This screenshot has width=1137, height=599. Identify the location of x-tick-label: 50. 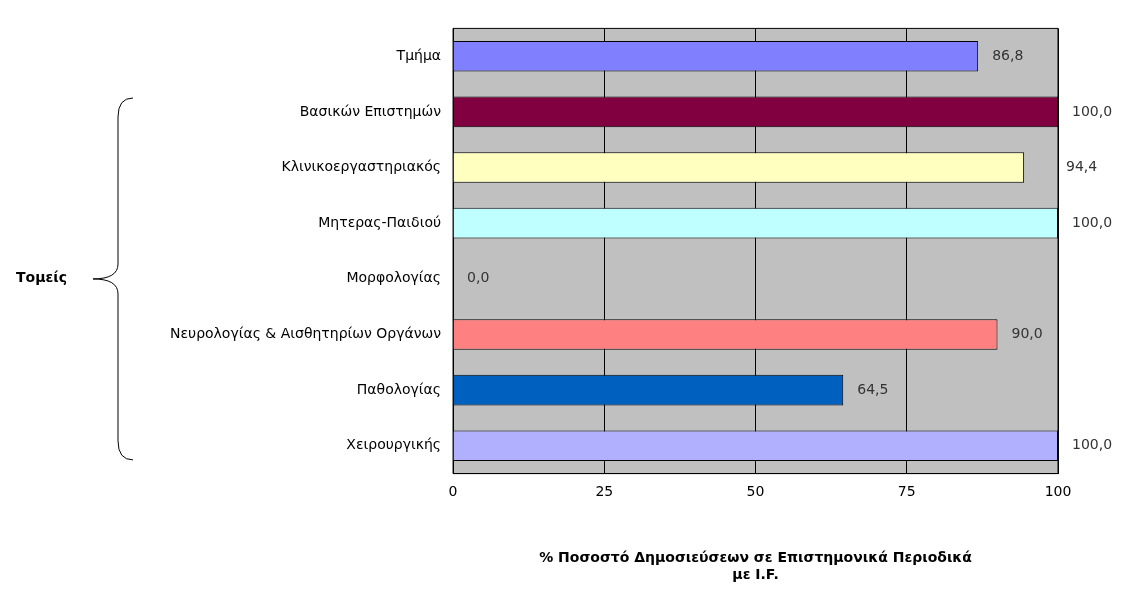
(755, 490).